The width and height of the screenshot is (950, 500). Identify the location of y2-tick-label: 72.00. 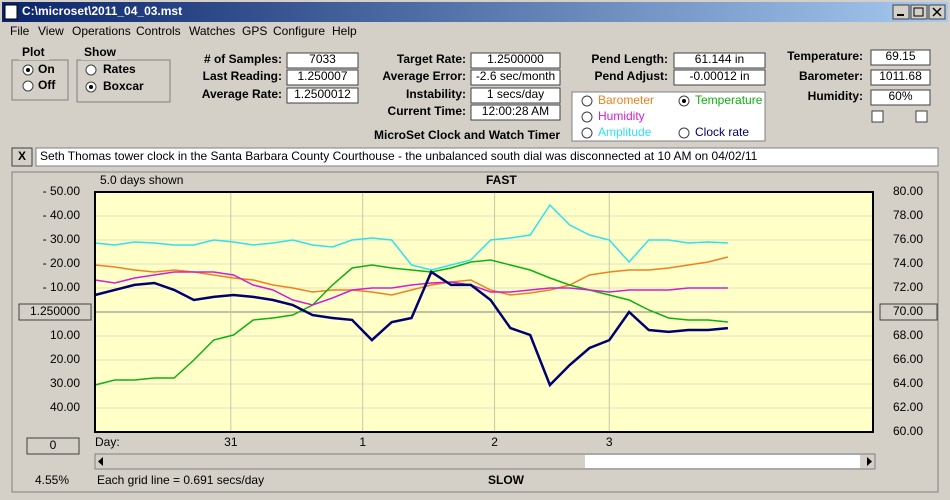
(908, 287).